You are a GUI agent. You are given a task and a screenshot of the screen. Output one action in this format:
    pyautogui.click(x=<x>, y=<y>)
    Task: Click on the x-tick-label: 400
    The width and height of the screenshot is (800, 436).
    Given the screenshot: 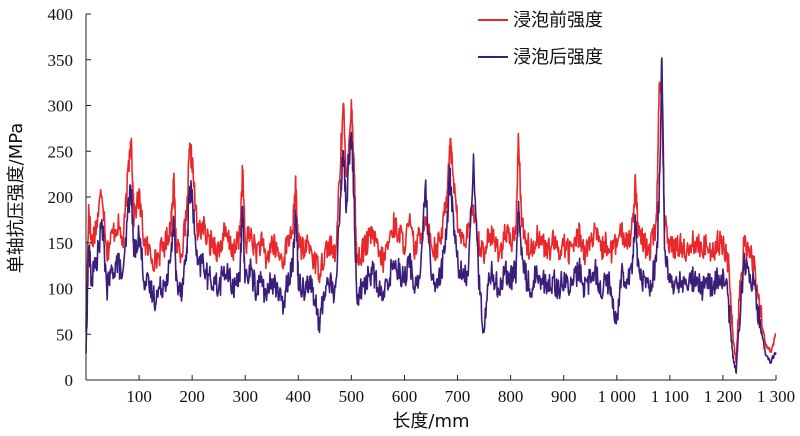 What is the action you would take?
    pyautogui.click(x=299, y=396)
    